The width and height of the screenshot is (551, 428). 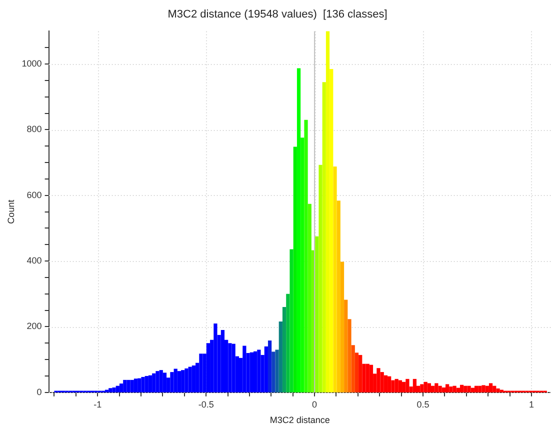 I want to click on x-tick-label: 0.5, so click(x=423, y=404).